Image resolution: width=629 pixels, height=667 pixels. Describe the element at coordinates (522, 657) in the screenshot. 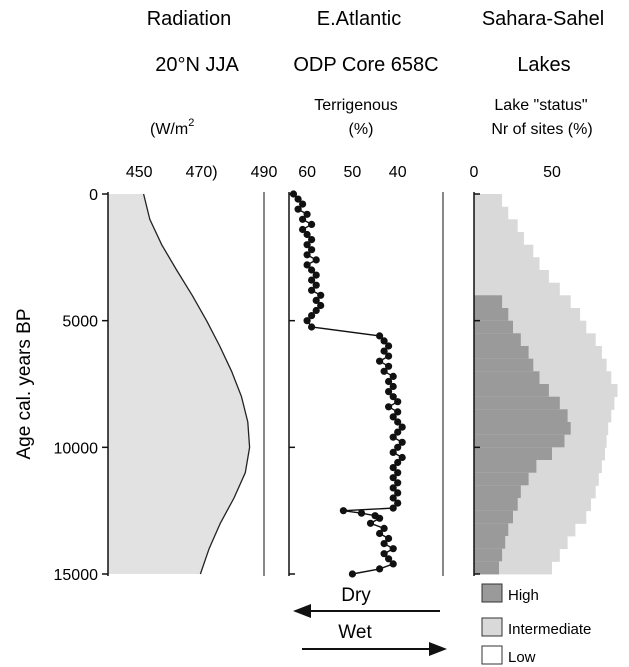

I see `legend-label-low: Low` at that location.